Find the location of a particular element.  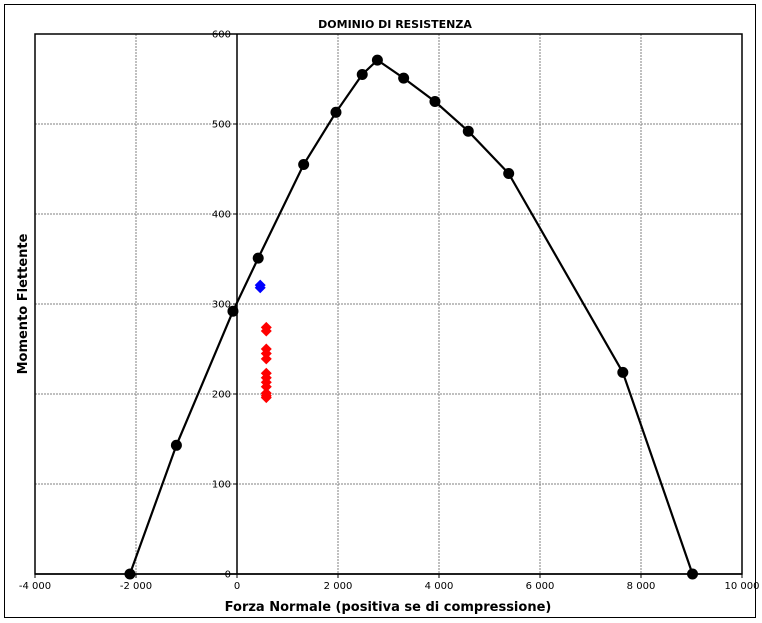

y-tick-label: 0 is located at coordinates (228, 575).